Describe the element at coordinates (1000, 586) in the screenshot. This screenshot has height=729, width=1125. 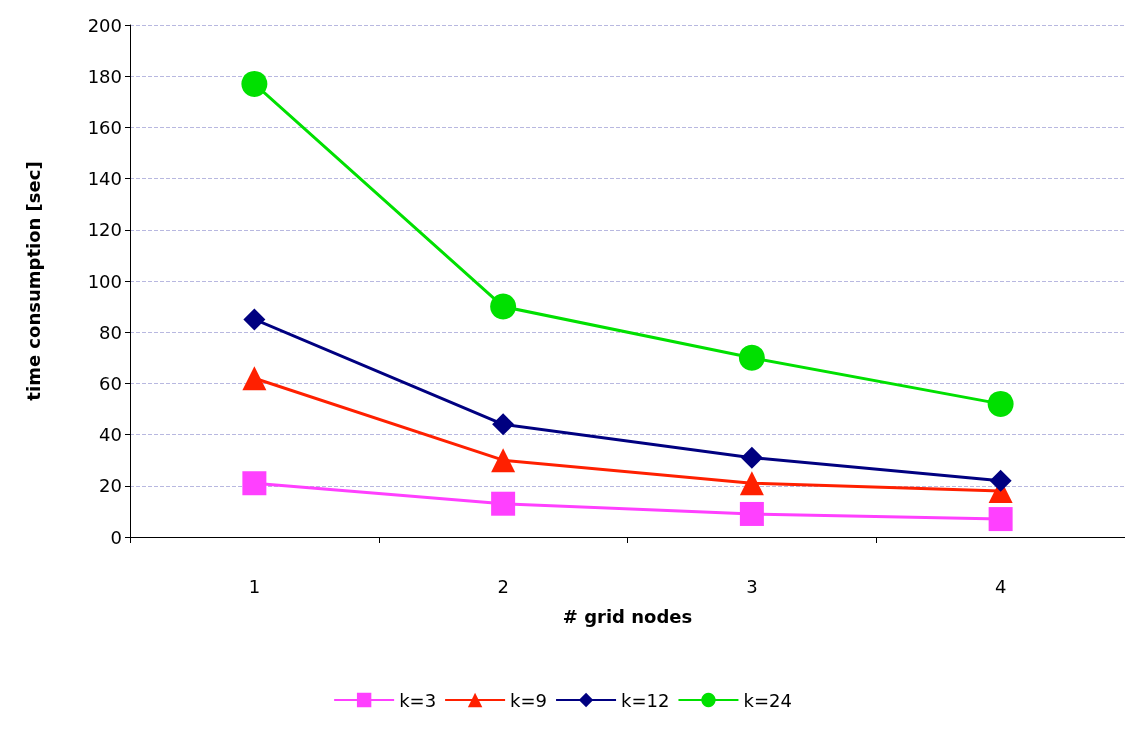
I see `x-tick-label: 4` at that location.